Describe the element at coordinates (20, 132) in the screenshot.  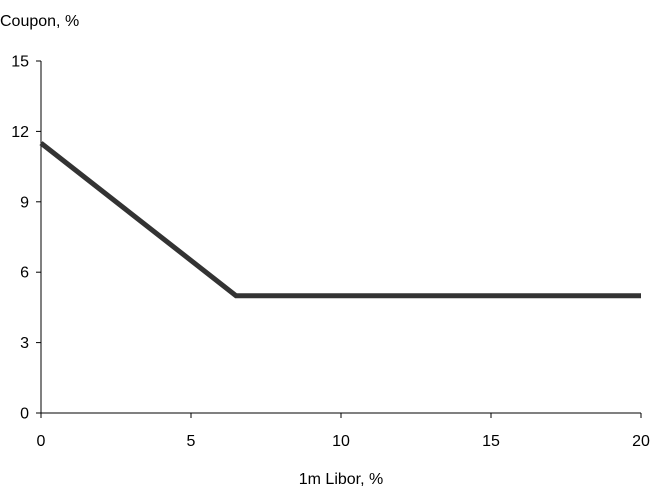
I see `y-tick-label: 12` at that location.